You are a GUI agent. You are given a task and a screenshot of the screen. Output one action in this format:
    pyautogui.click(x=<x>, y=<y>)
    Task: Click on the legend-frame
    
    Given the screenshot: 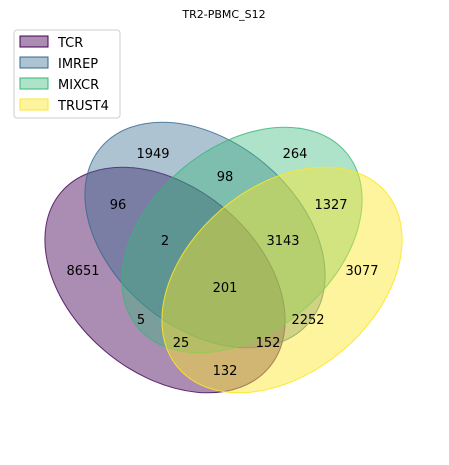 What is the action you would take?
    pyautogui.click(x=67, y=74)
    